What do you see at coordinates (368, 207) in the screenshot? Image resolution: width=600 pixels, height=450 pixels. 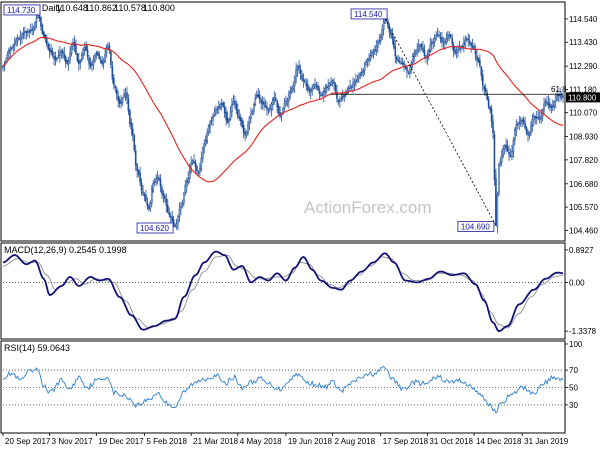 I see `watermark-text: ActionForex.com` at bounding box center [368, 207].